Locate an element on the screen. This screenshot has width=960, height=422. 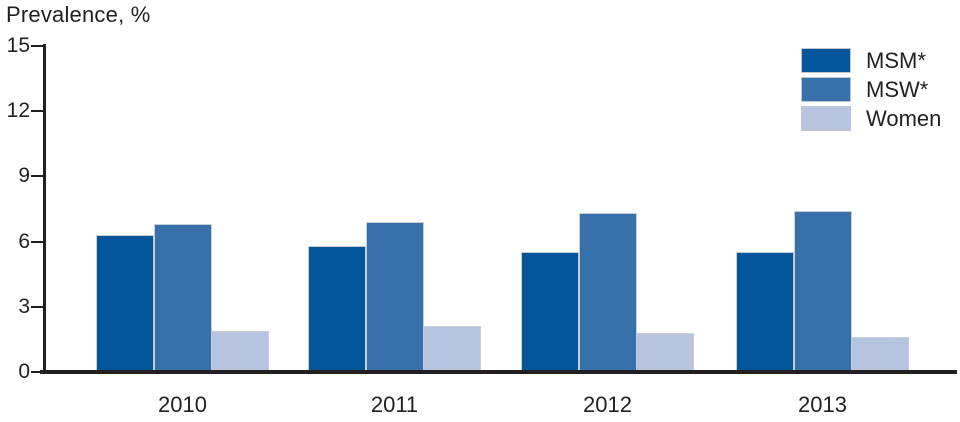
legend-label: MSM* is located at coordinates (896, 60).